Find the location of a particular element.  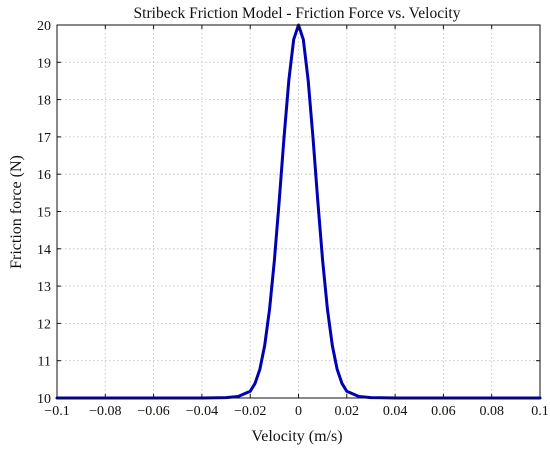

y-tick-label: 15 is located at coordinates (44, 213).